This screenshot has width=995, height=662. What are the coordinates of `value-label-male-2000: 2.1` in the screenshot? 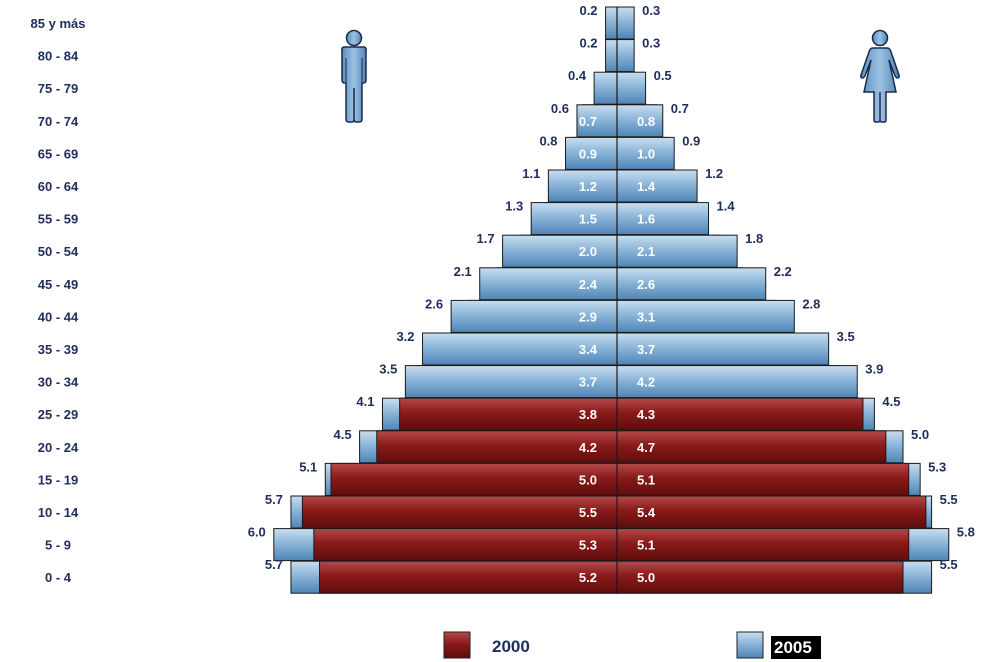 It's located at (463, 271).